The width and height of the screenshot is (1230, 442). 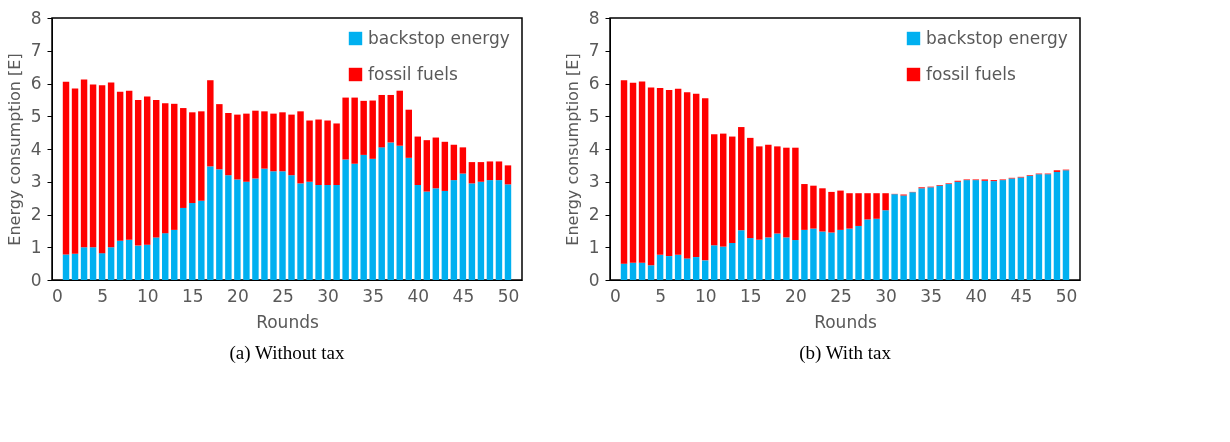 What do you see at coordinates (36, 148) in the screenshot?
I see `y-tick-label: 4` at bounding box center [36, 148].